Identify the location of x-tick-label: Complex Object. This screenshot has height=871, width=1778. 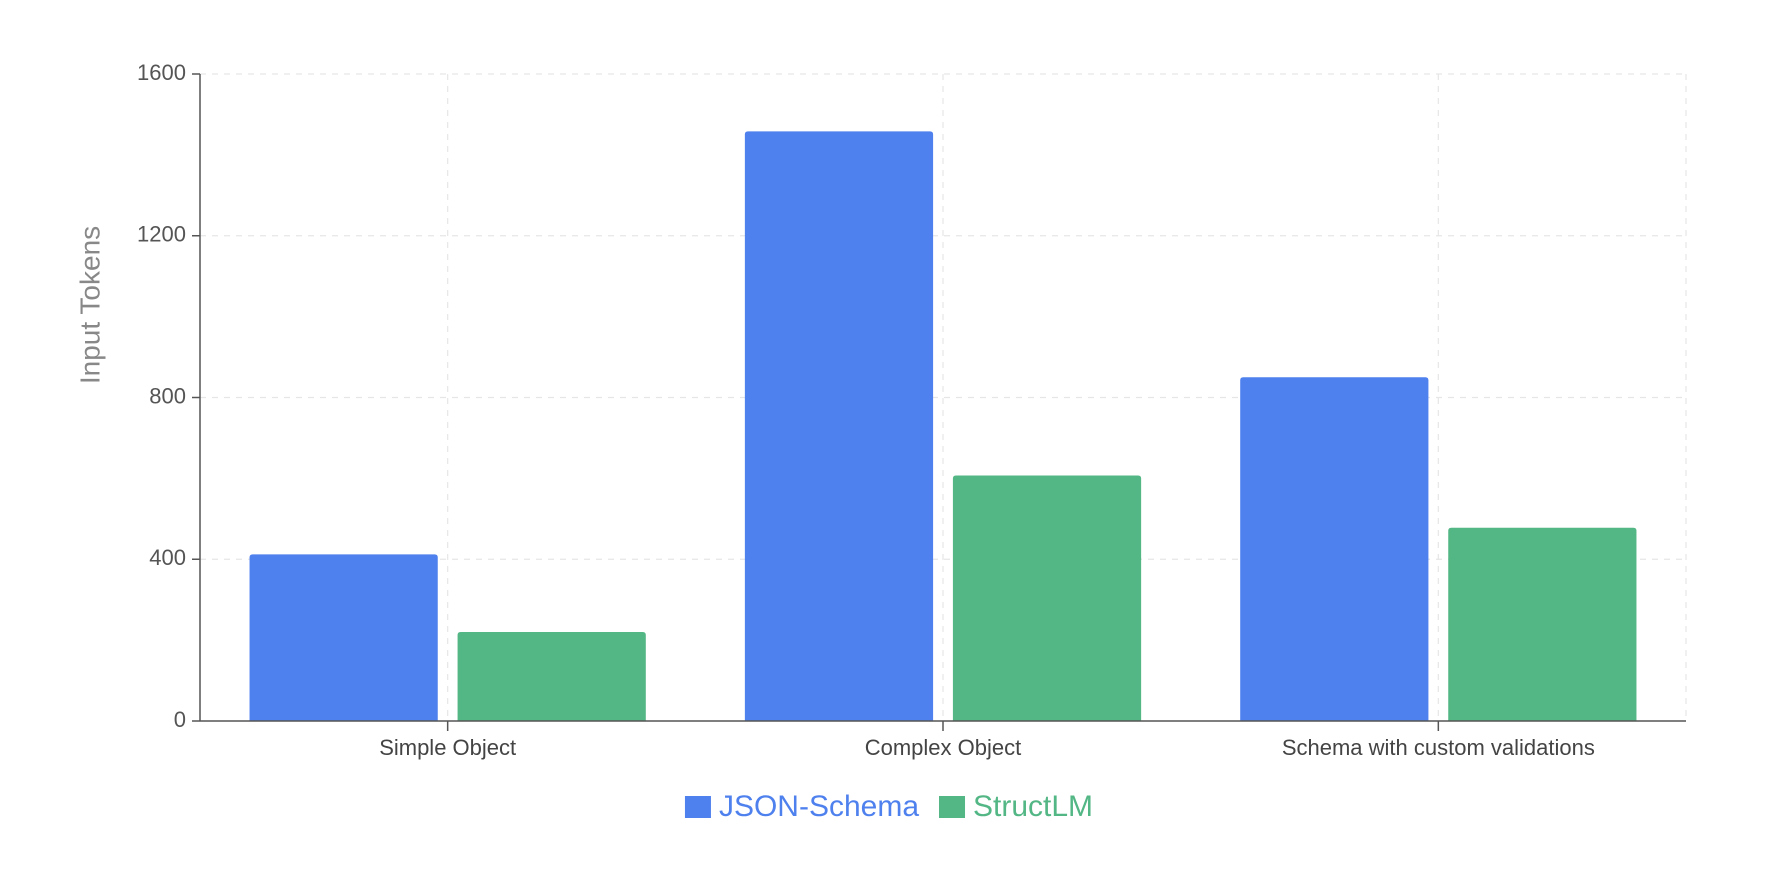
(943, 747).